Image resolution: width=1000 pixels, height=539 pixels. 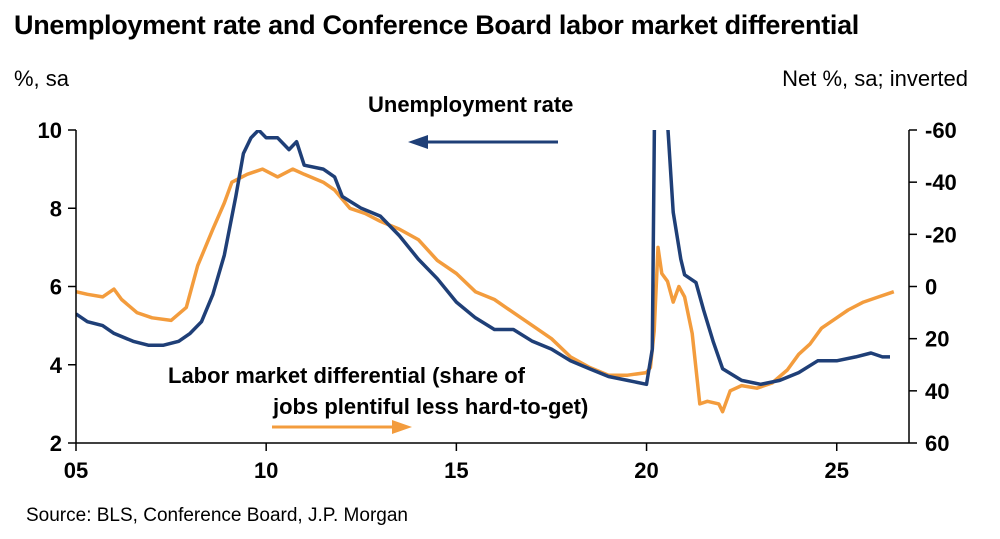 What do you see at coordinates (56, 365) in the screenshot?
I see `left-tick-label: 4` at bounding box center [56, 365].